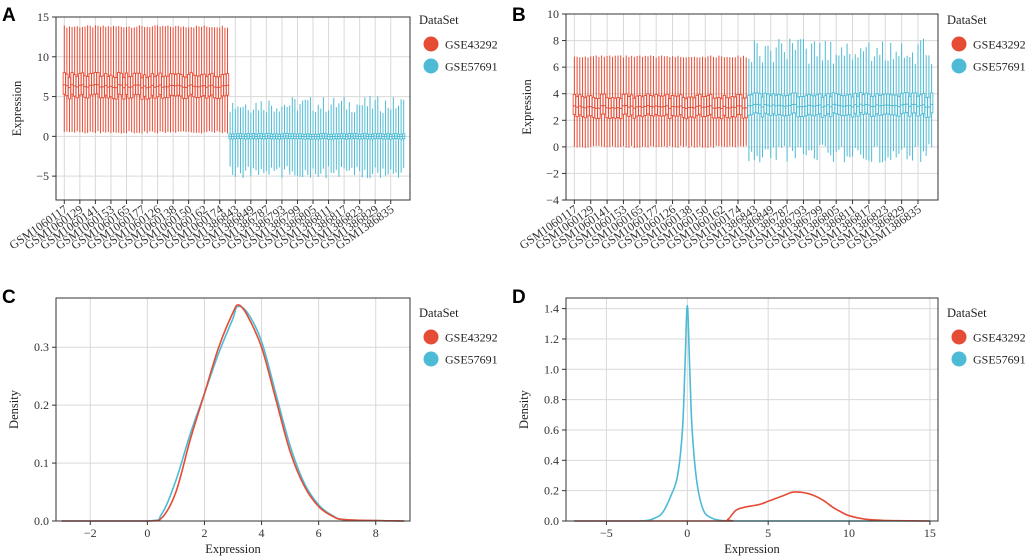 The width and height of the screenshot is (1031, 558). I want to click on x-tick-label: 8, so click(376, 533).